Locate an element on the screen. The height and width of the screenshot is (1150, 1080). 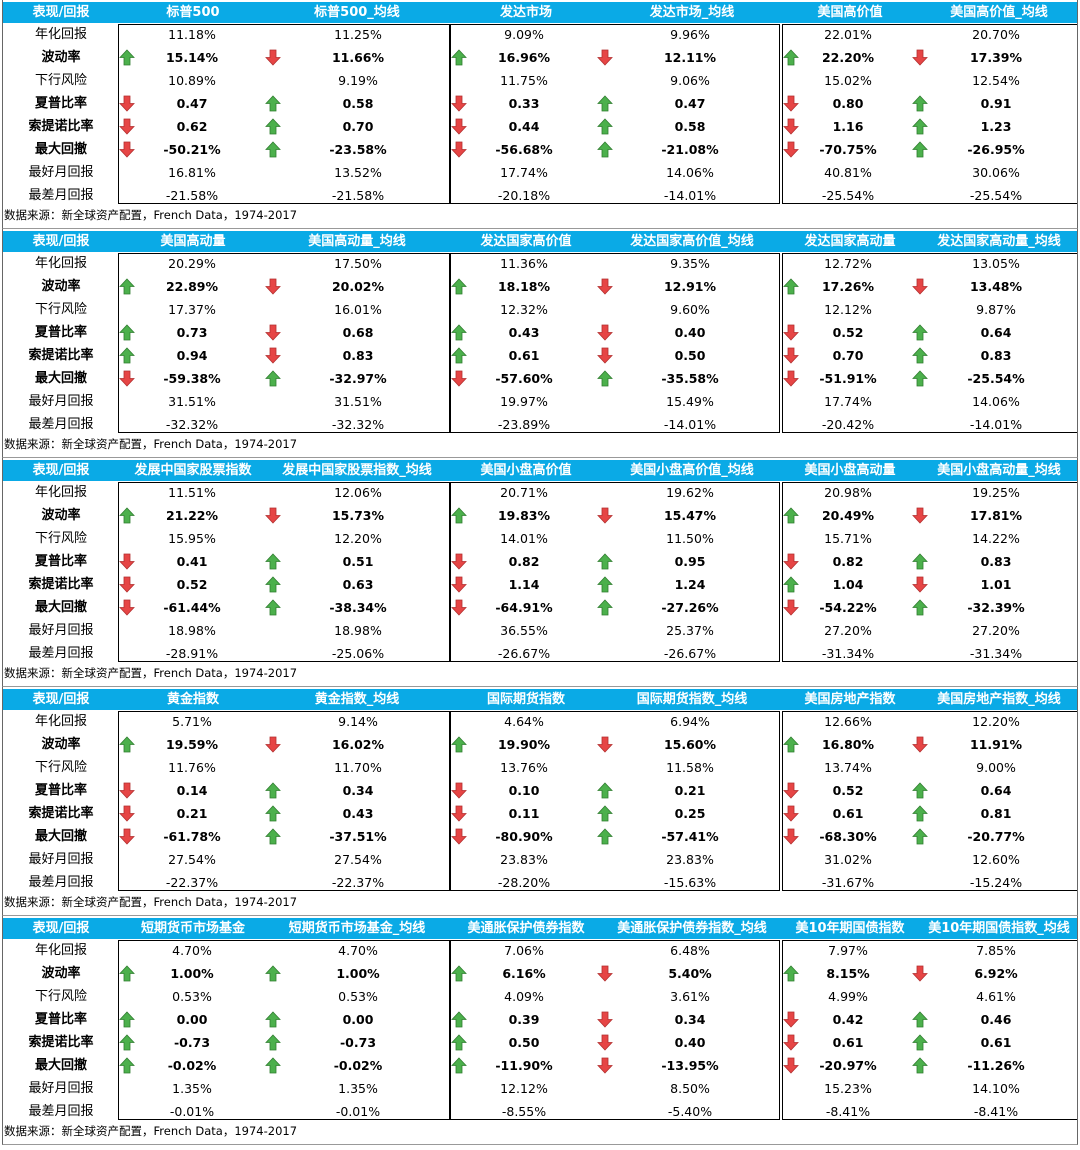
table-cell: 0.34 is located at coordinates (690, 1019).